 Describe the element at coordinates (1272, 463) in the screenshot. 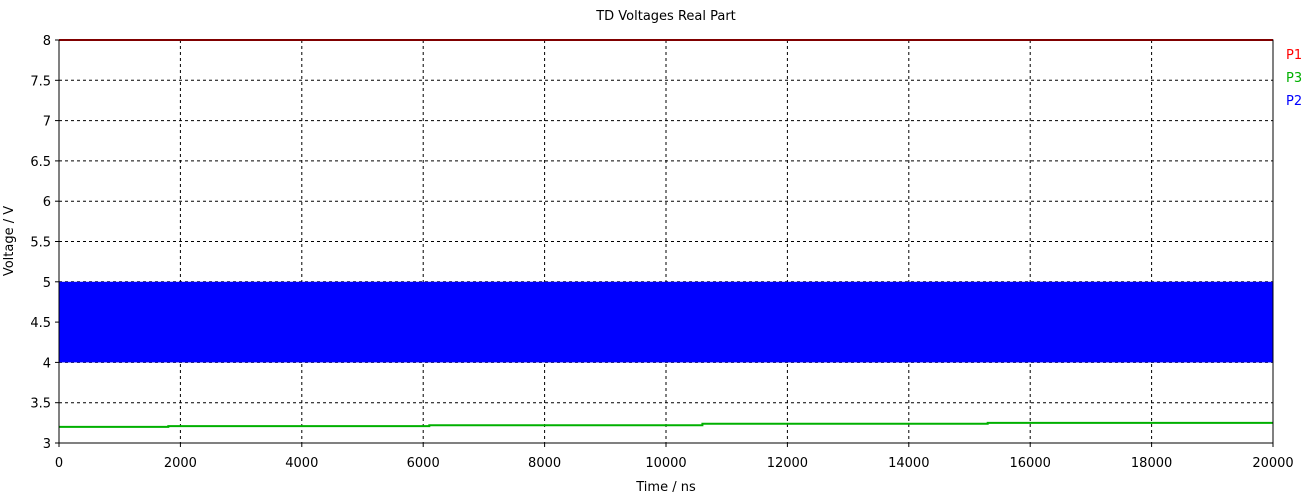

I see `x-tick-label: 20000` at that location.